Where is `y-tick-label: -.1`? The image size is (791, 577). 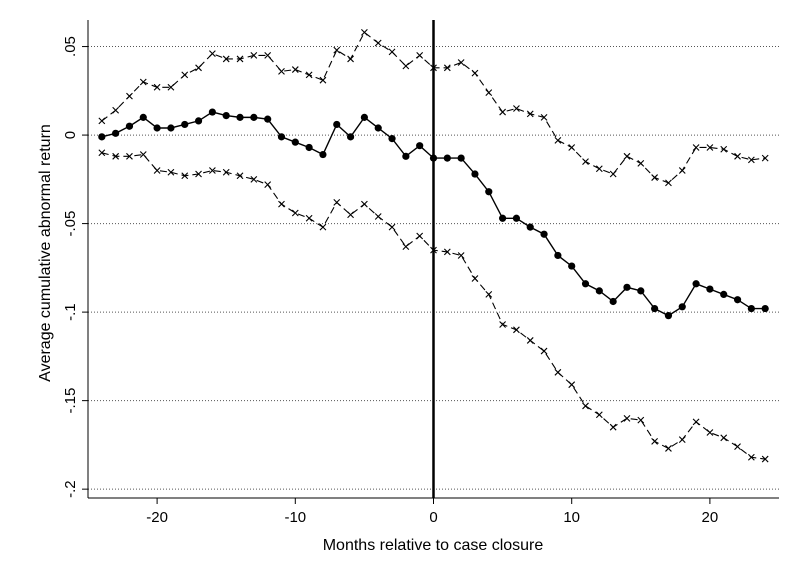
y-tick-label: -.1 is located at coordinates (70, 312).